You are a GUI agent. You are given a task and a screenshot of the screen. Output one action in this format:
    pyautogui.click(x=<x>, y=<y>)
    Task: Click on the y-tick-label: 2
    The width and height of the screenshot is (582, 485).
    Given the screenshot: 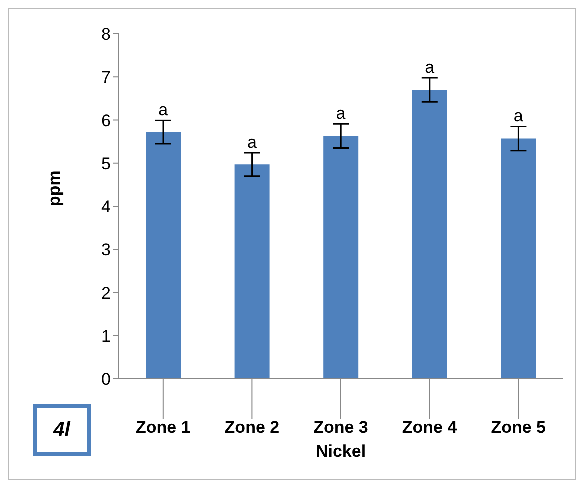 What is the action you would take?
    pyautogui.click(x=106, y=293)
    